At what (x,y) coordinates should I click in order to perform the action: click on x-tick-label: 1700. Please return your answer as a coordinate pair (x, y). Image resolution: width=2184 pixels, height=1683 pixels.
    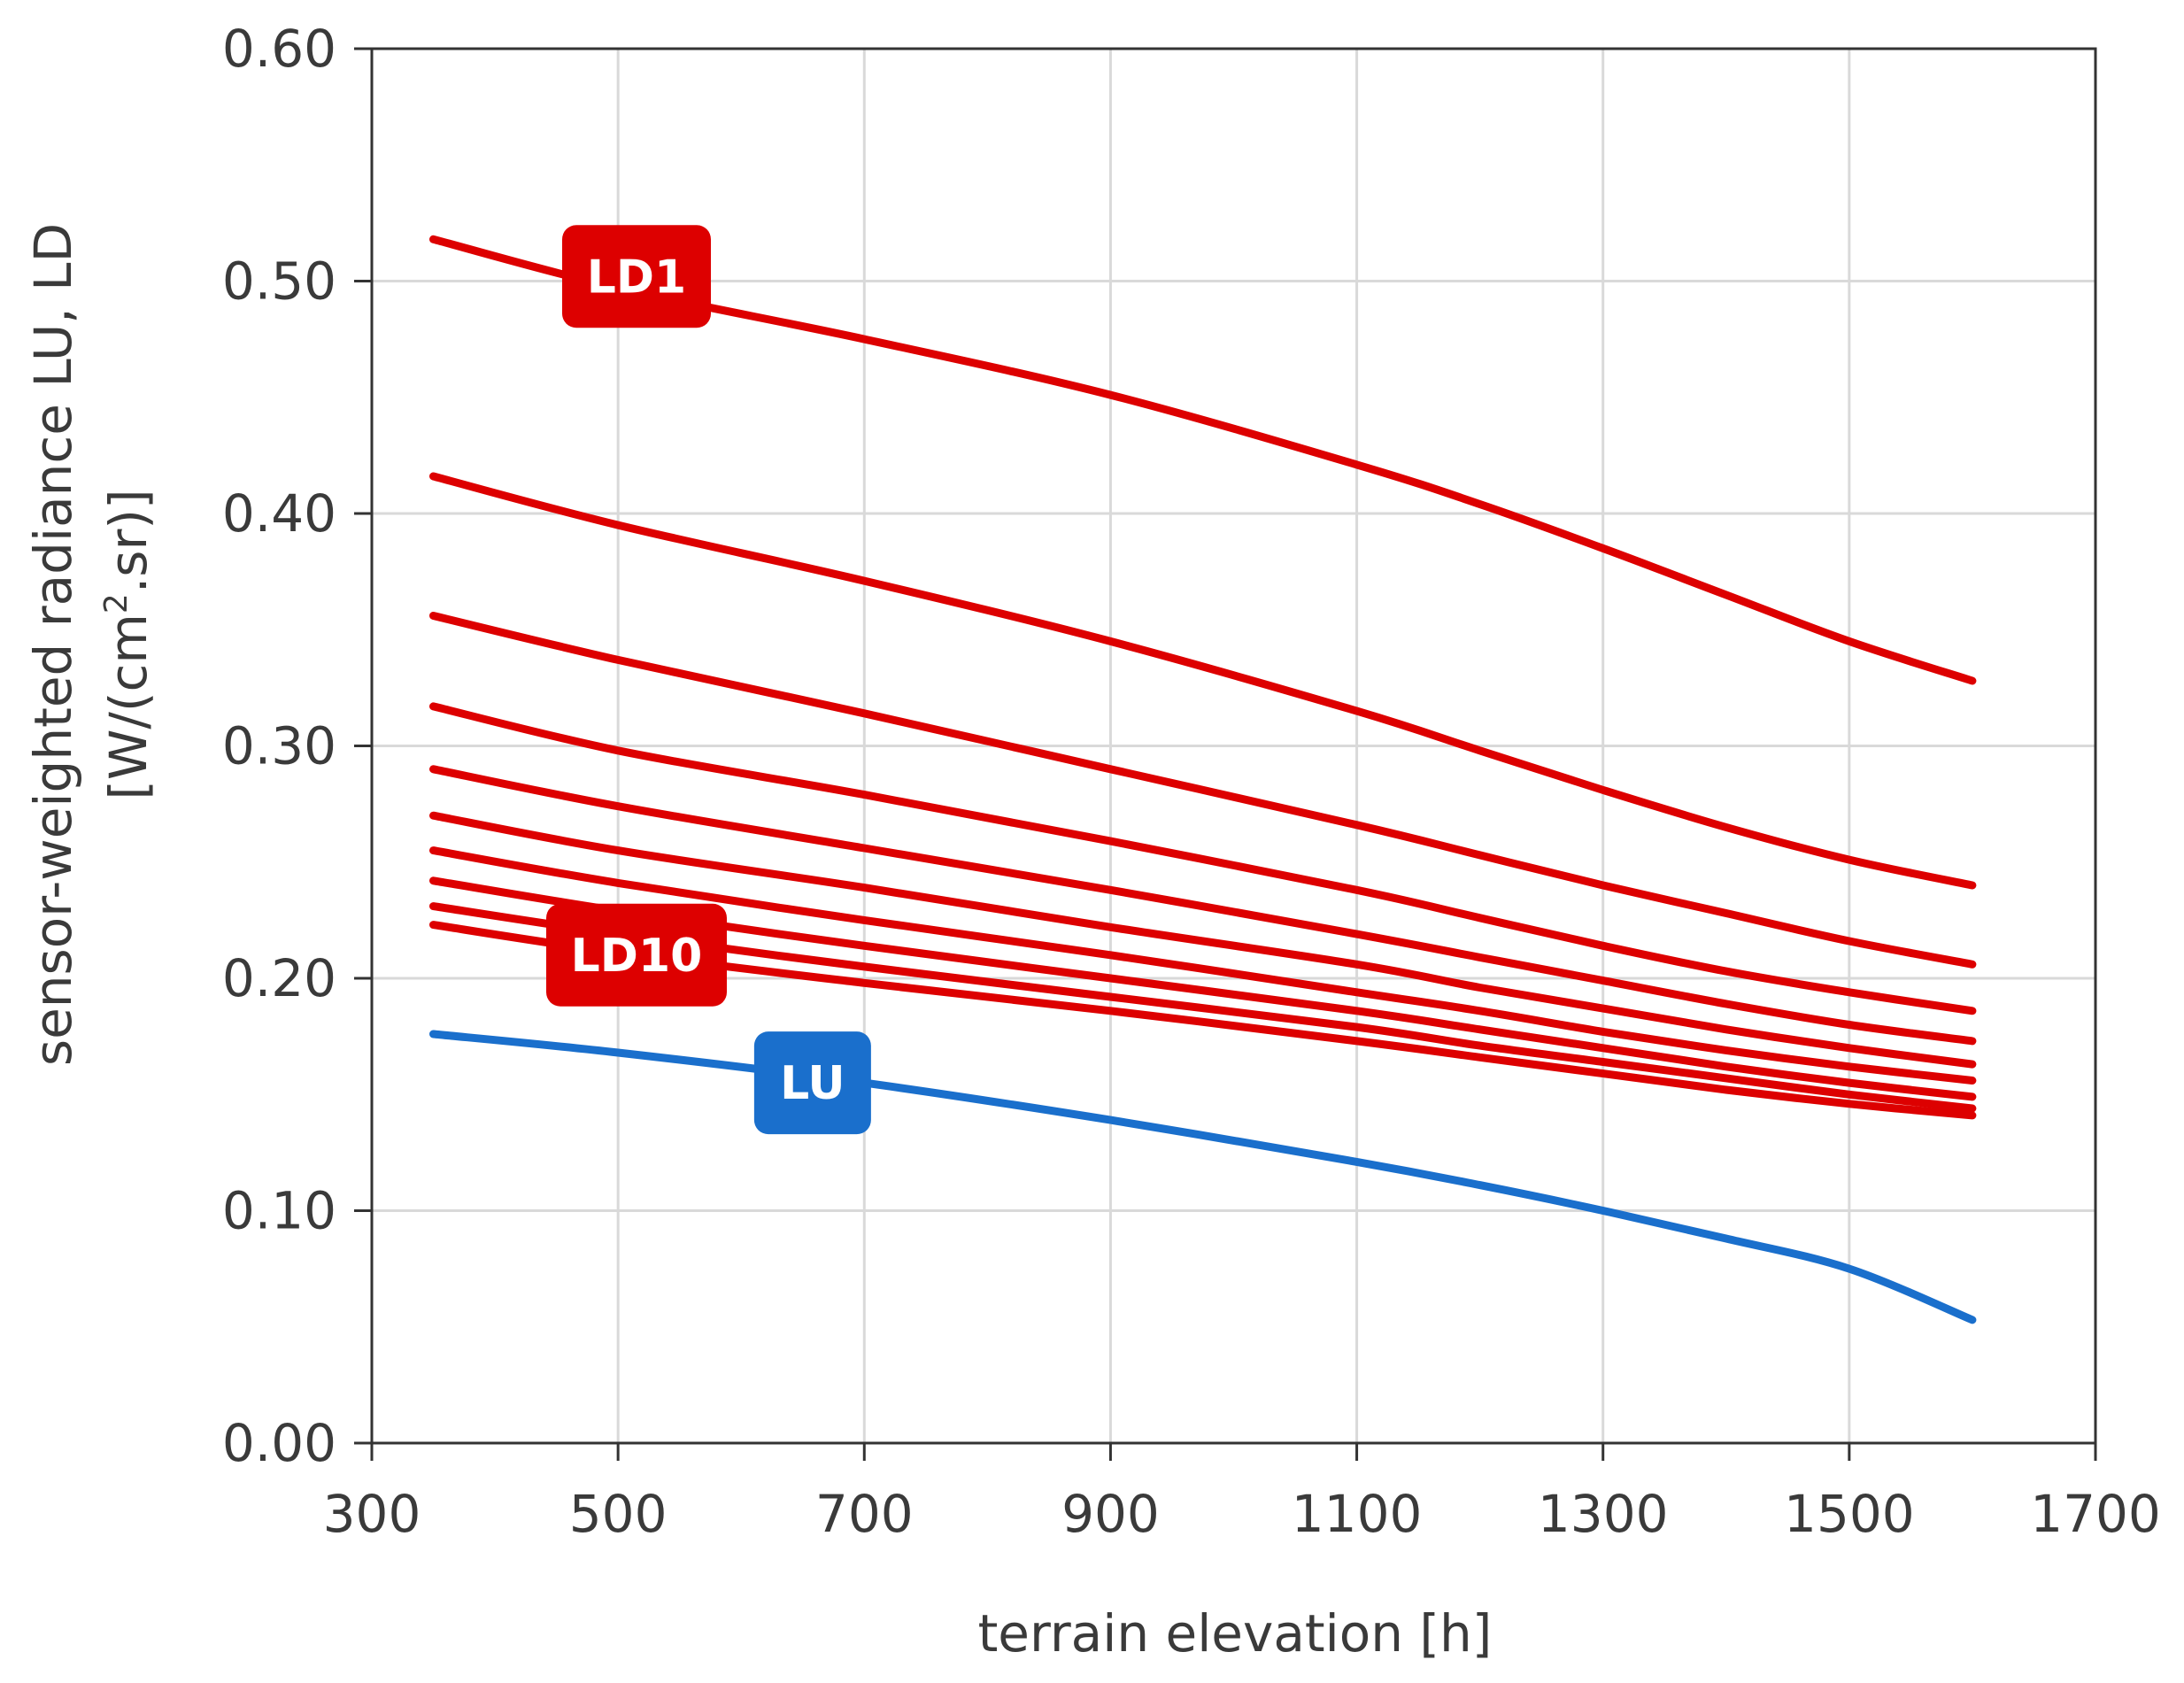
    Looking at the image, I should click on (2095, 1514).